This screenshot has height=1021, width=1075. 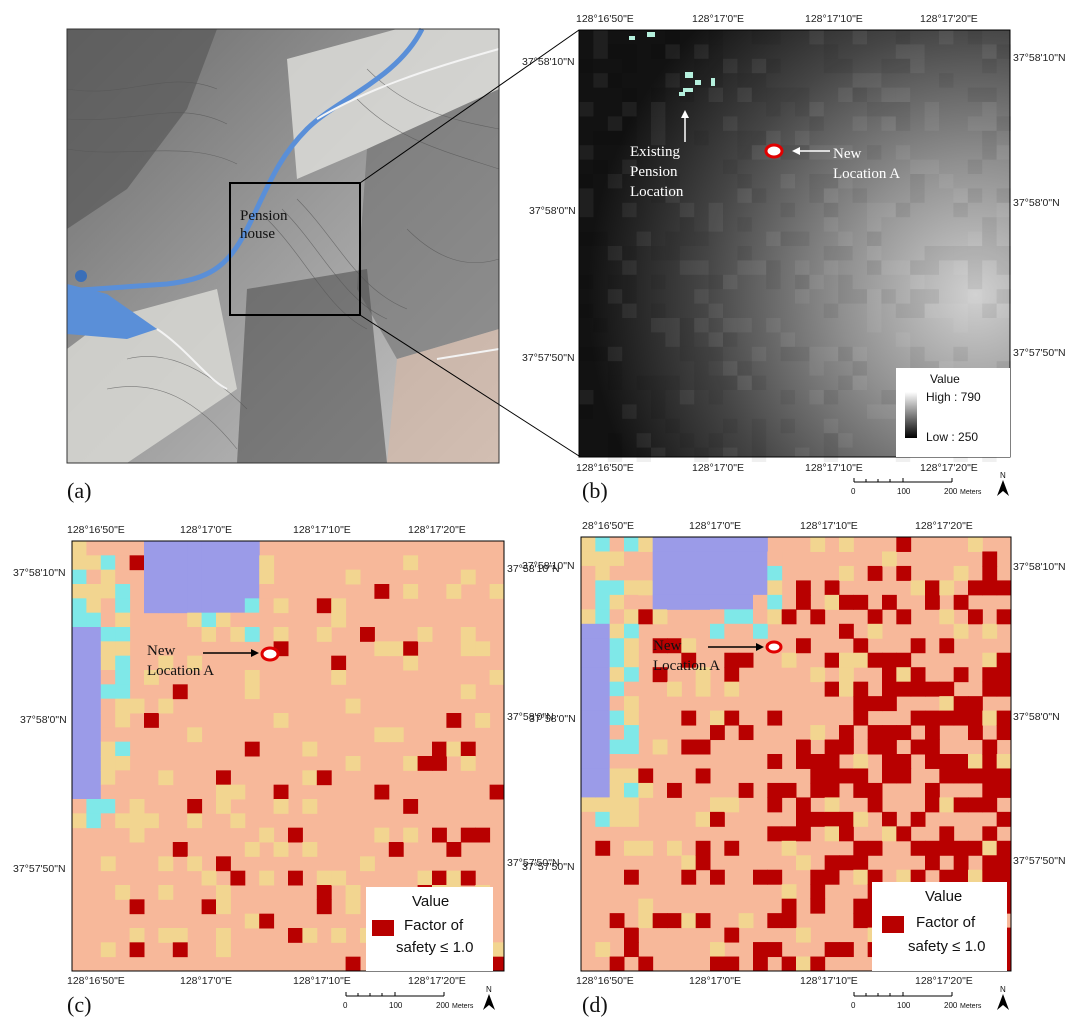 What do you see at coordinates (437, 530) in the screenshot?
I see `coord-top: 128°17'20"E` at bounding box center [437, 530].